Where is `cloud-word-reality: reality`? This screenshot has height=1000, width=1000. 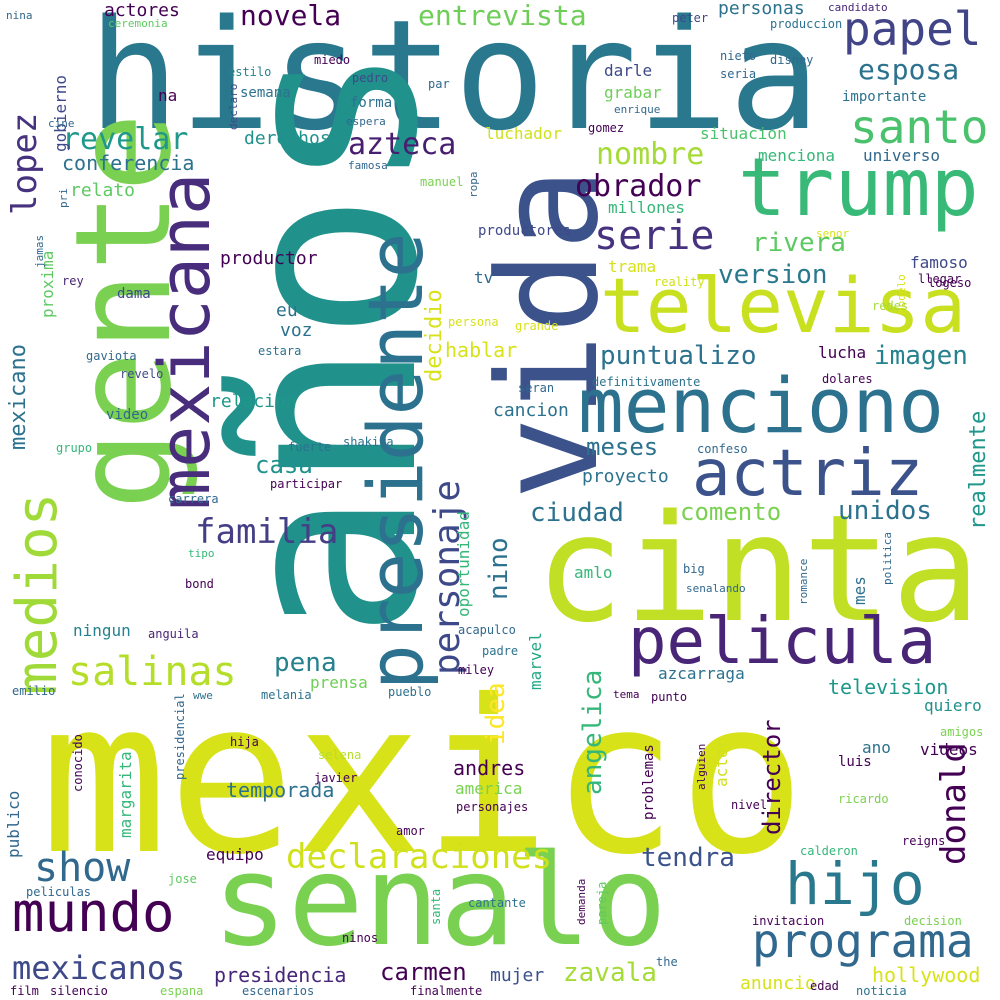 cloud-word-reality: reality is located at coordinates (679, 282).